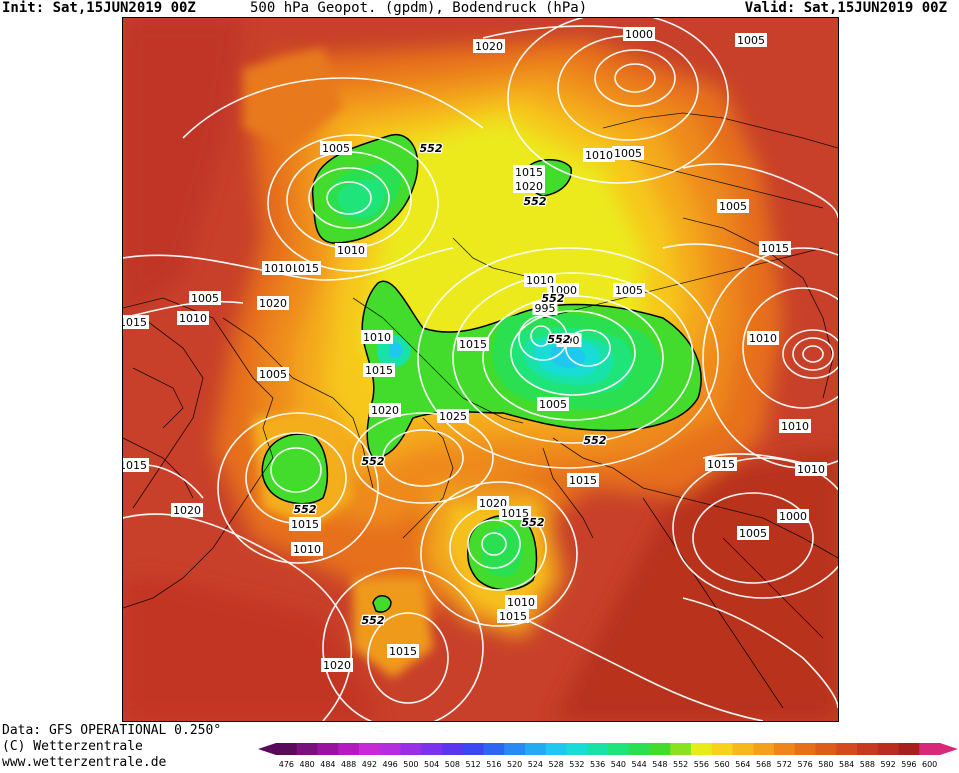 Image resolution: width=959 pixels, height=773 pixels. Describe the element at coordinates (845, 8) in the screenshot. I see `valid-time: Valid: Sat,15JUN2019 00Z` at that location.